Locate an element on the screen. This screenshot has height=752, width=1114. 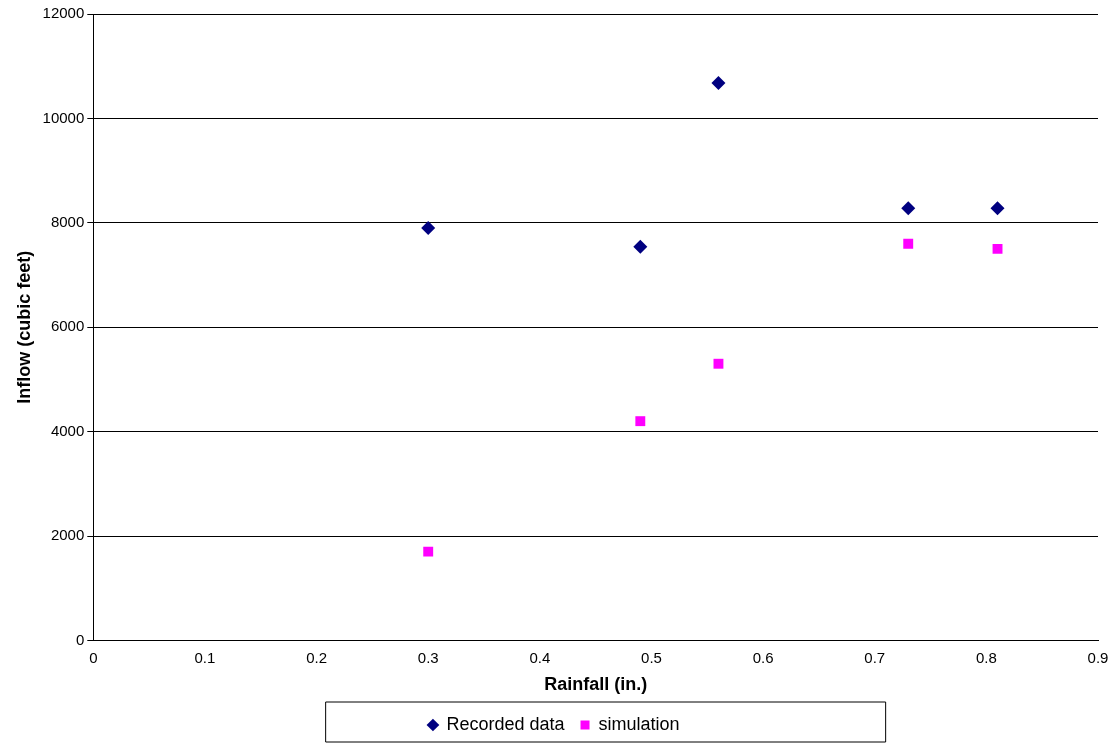
x-tick-label: 0.9 is located at coordinates (1098, 657).